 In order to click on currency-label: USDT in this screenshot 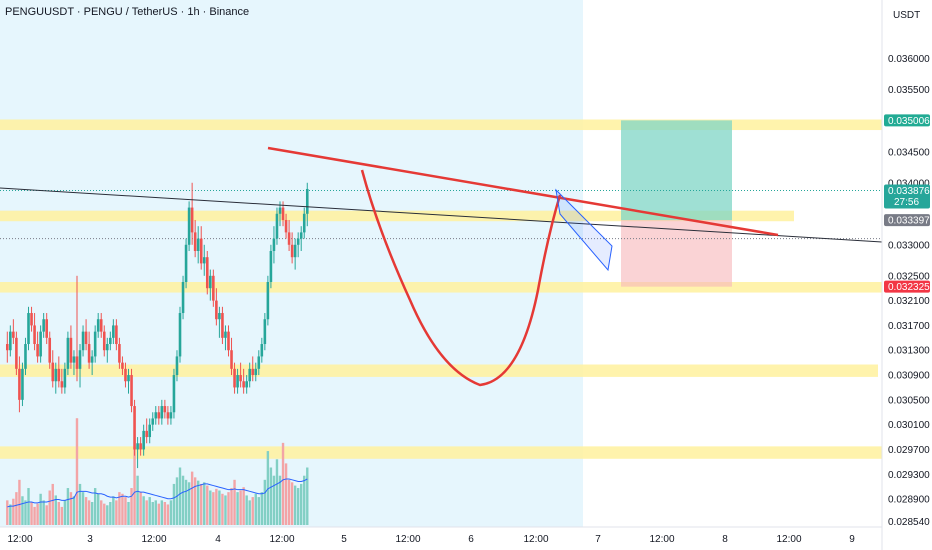, I will do `click(906, 15)`.